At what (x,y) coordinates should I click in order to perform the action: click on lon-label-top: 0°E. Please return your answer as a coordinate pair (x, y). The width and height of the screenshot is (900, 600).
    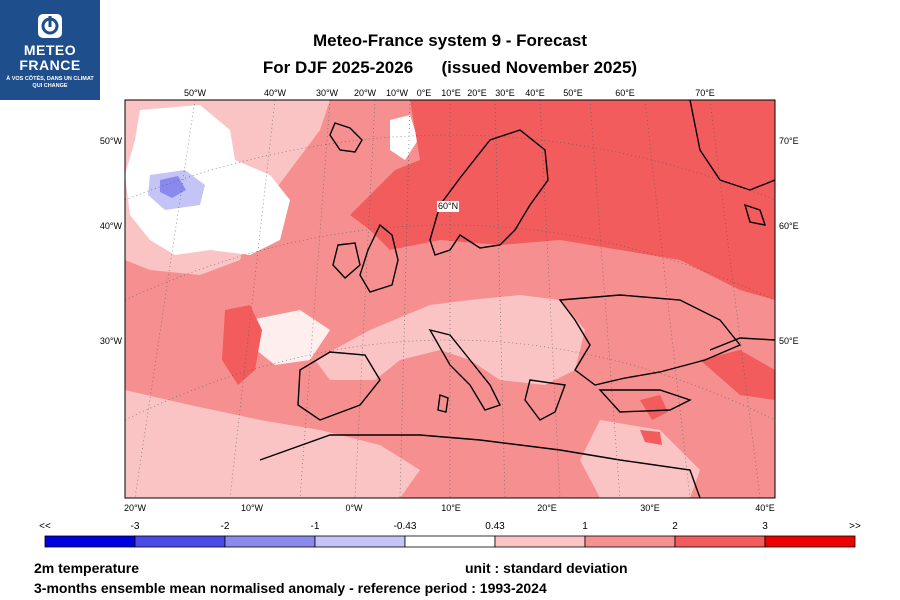
    Looking at the image, I should click on (424, 93).